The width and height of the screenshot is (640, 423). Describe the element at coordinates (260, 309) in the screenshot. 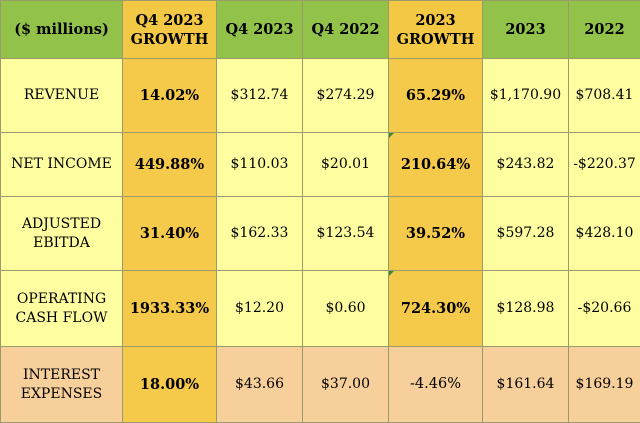

I see `cell-q4-2023: $12.20` at that location.